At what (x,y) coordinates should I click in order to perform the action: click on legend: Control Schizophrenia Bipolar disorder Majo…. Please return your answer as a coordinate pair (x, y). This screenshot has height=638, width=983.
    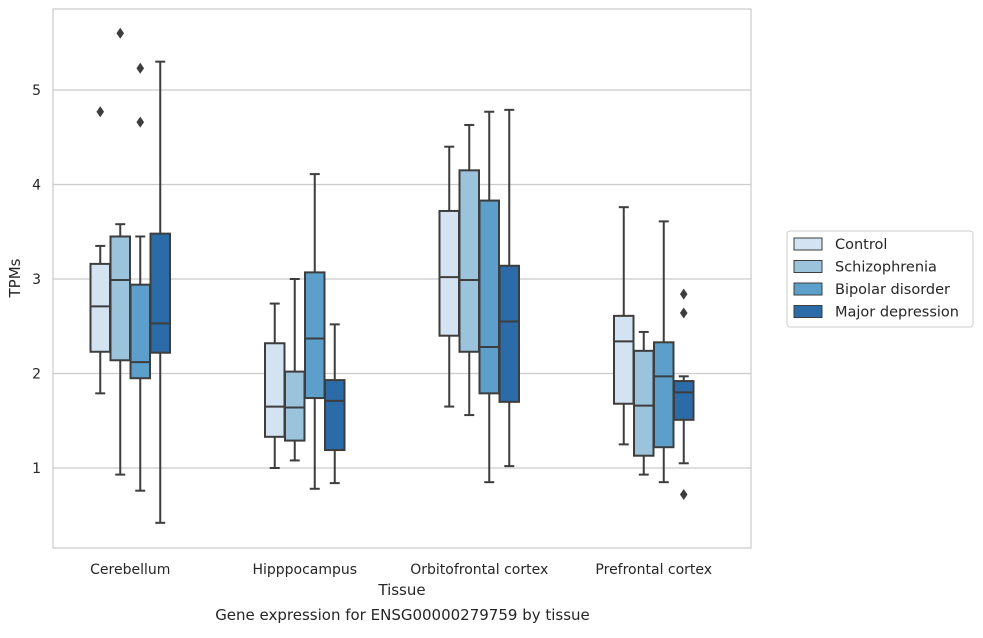
    Looking at the image, I should click on (880, 279).